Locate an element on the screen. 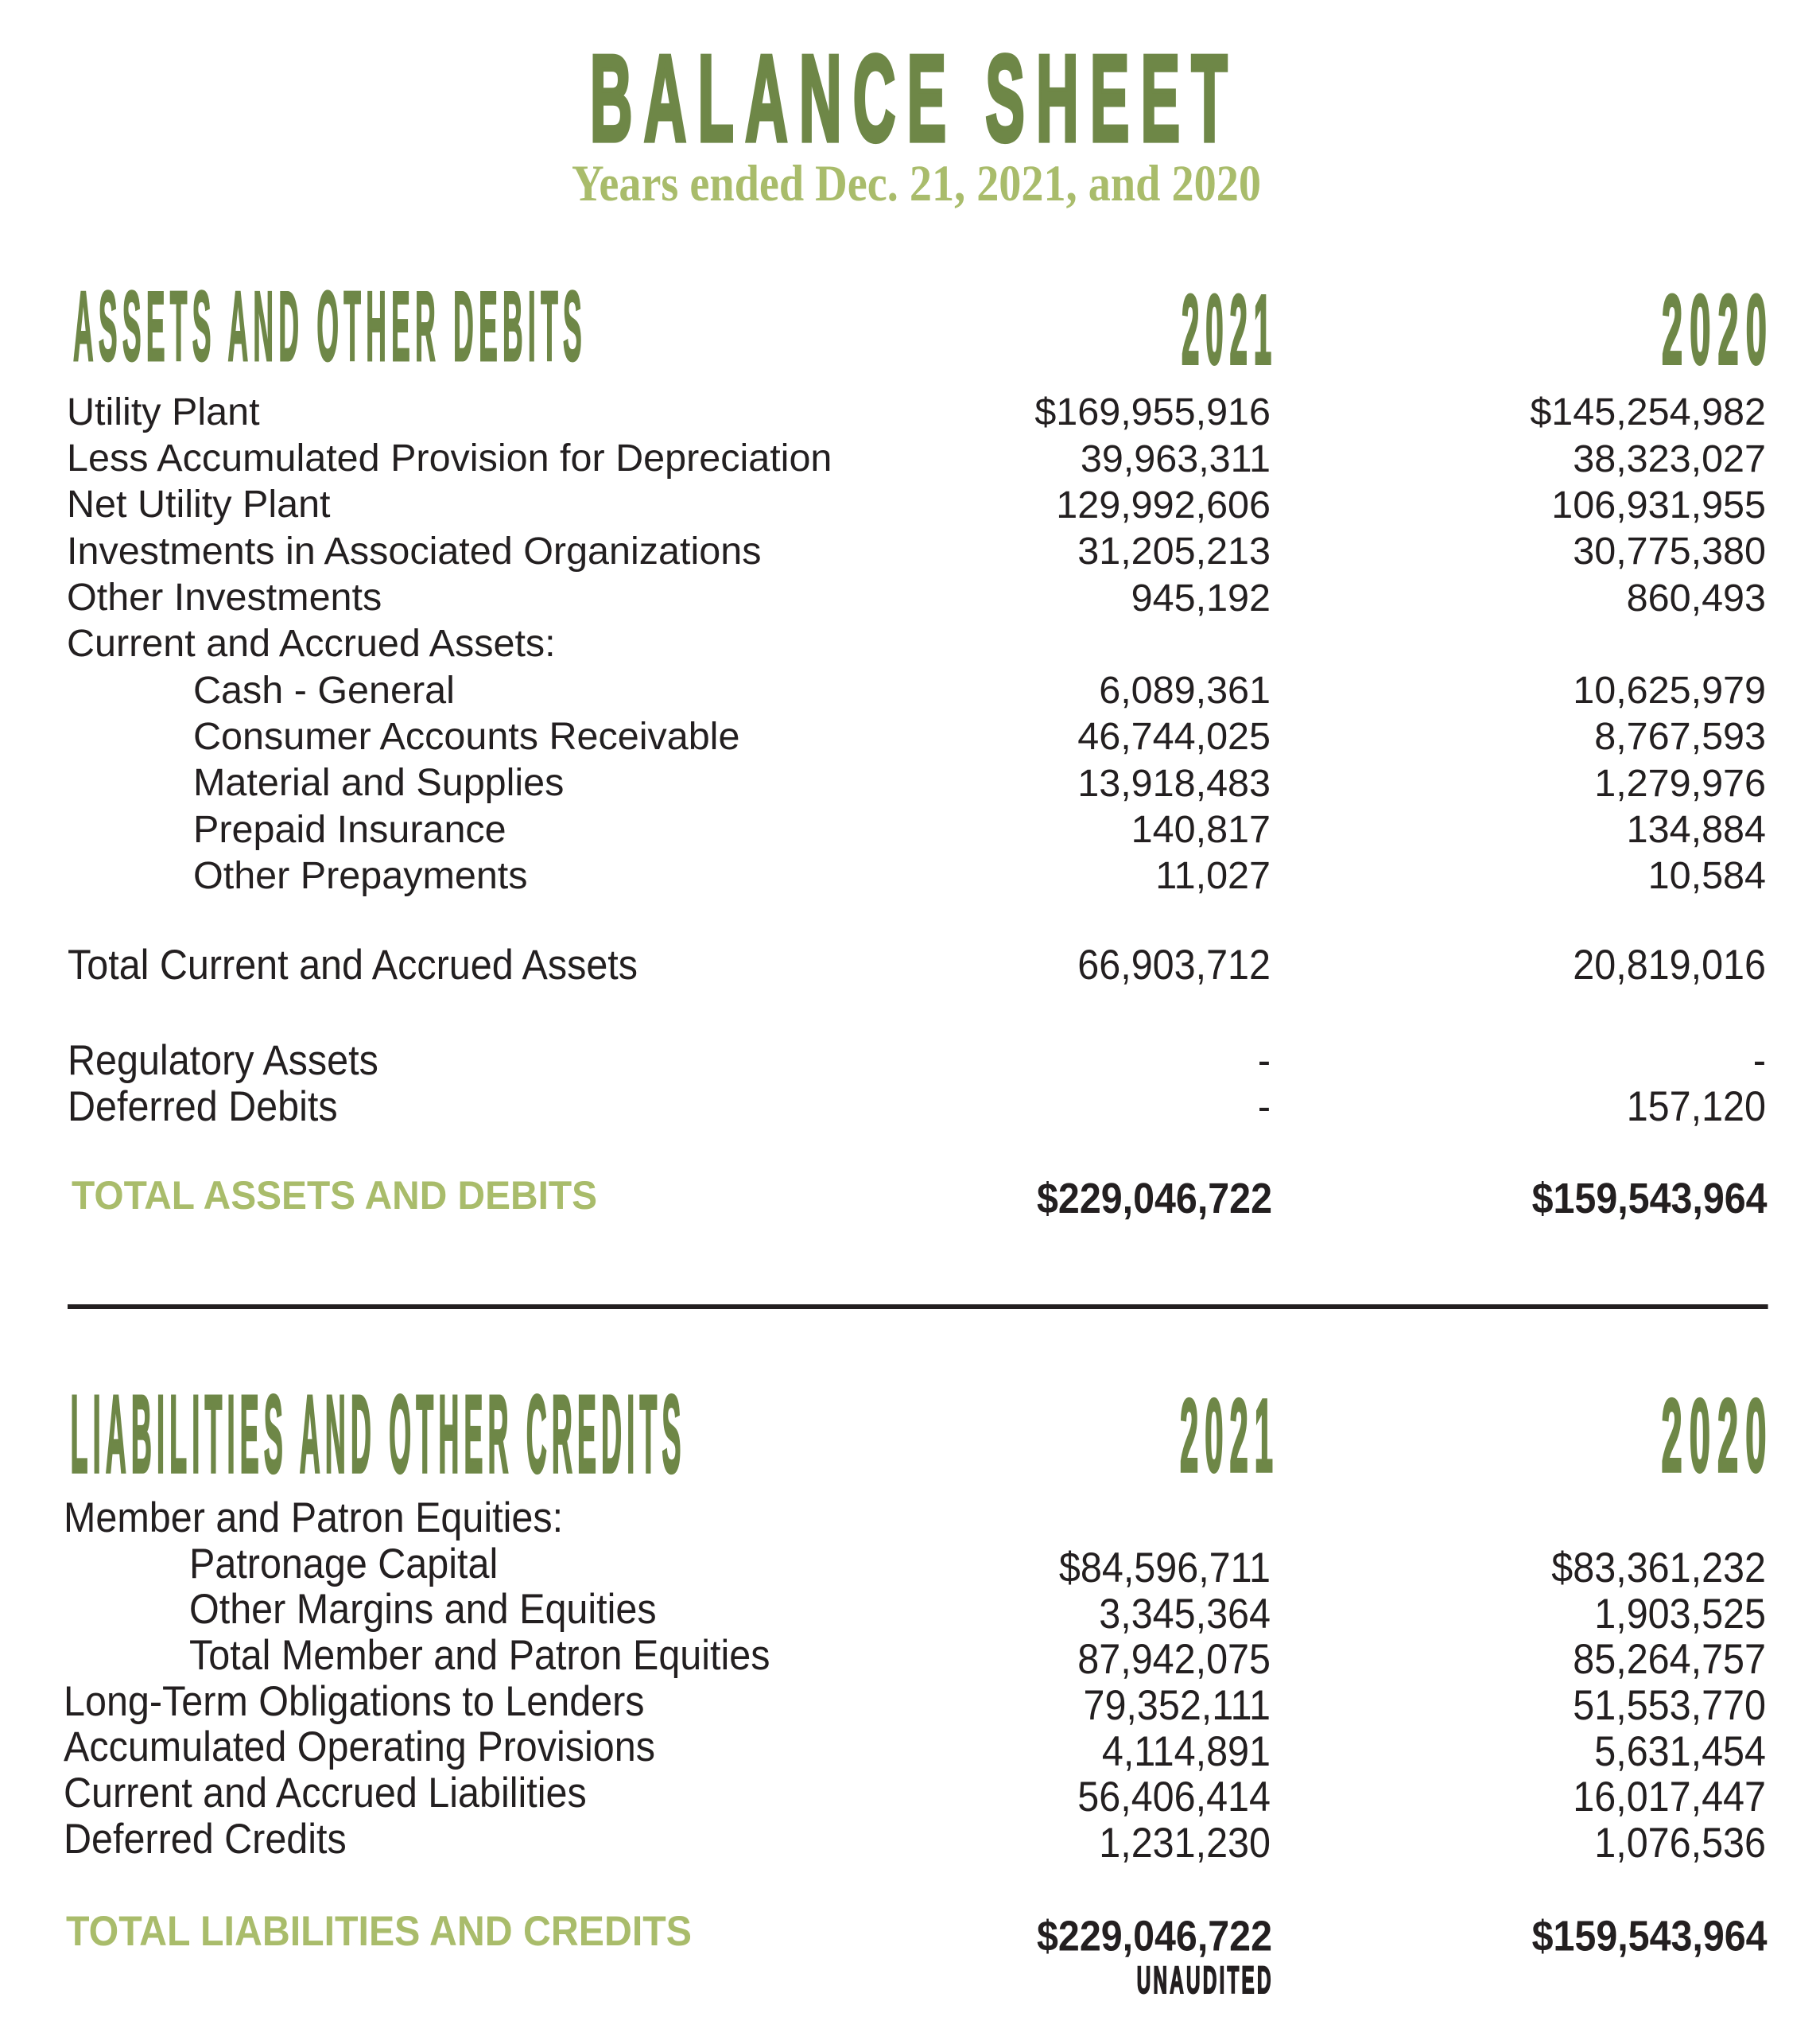  svg-text: TOTAL LIABILITIES AND CREDITS is located at coordinates (379, 1931).